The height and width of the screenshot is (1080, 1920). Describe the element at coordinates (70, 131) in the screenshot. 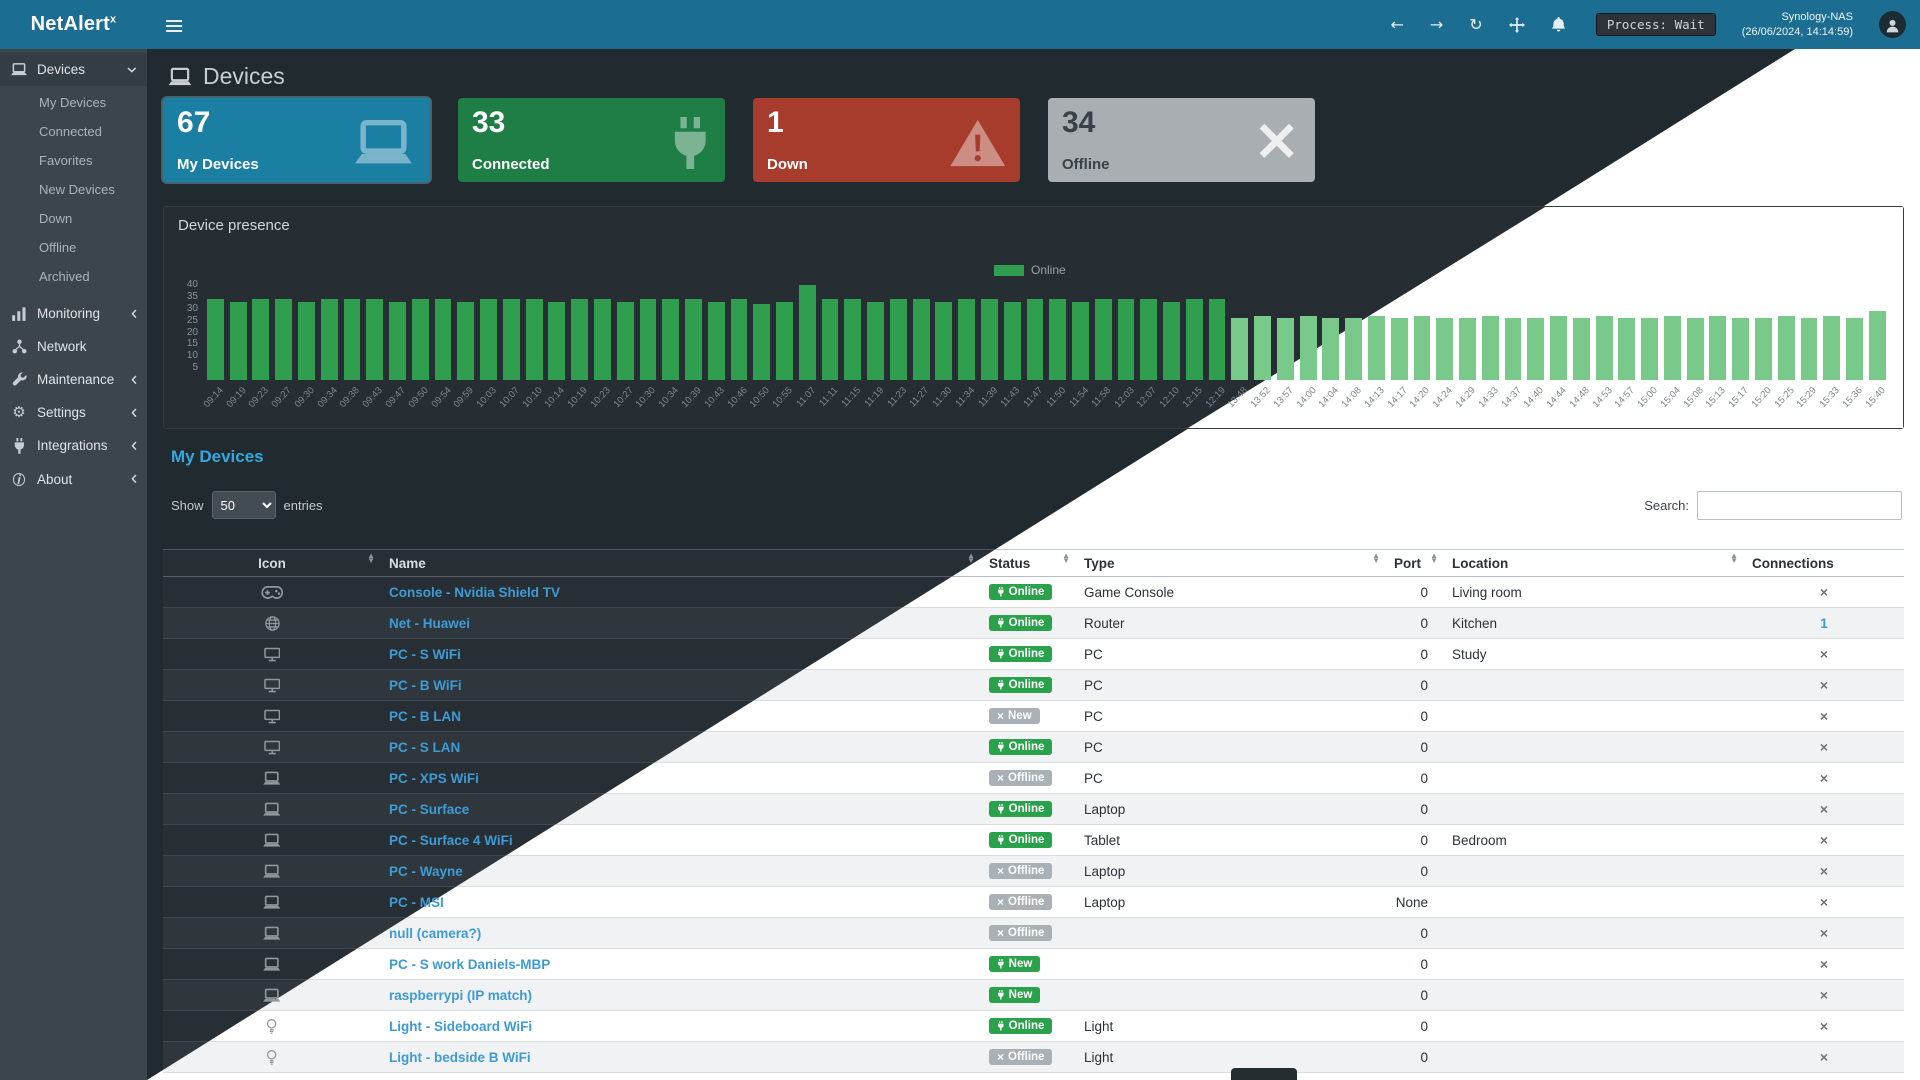

I see `sidebar-item-connected: Connected` at that location.